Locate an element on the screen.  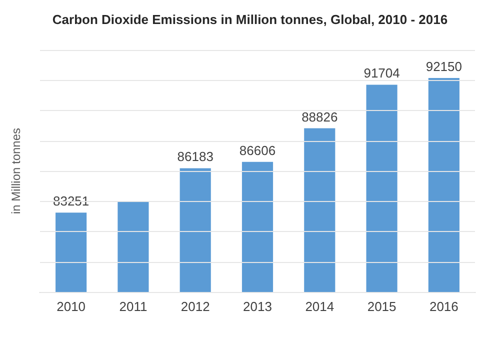
data-label: 92150 is located at coordinates (444, 66).